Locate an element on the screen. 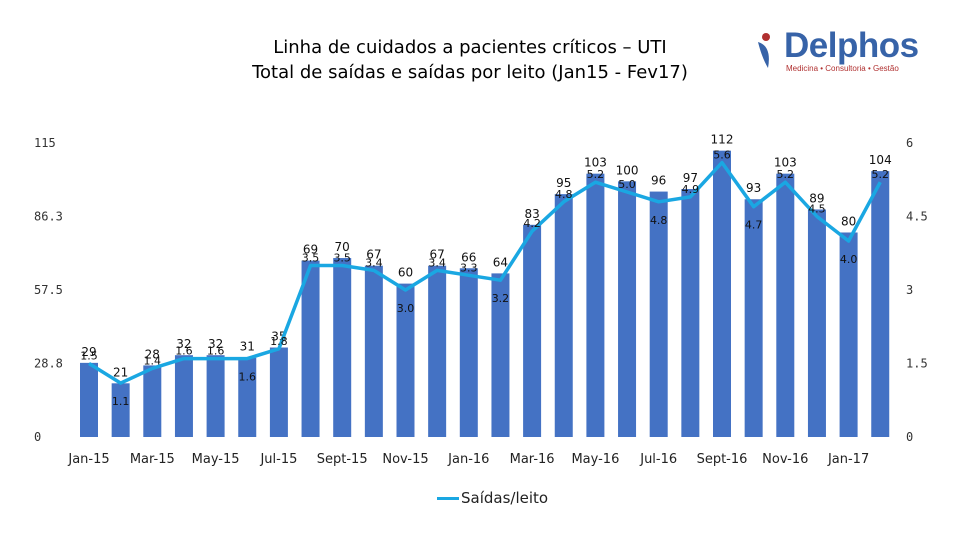 The image size is (960, 540). x-axis-tick: Jan-16 is located at coordinates (468, 459).